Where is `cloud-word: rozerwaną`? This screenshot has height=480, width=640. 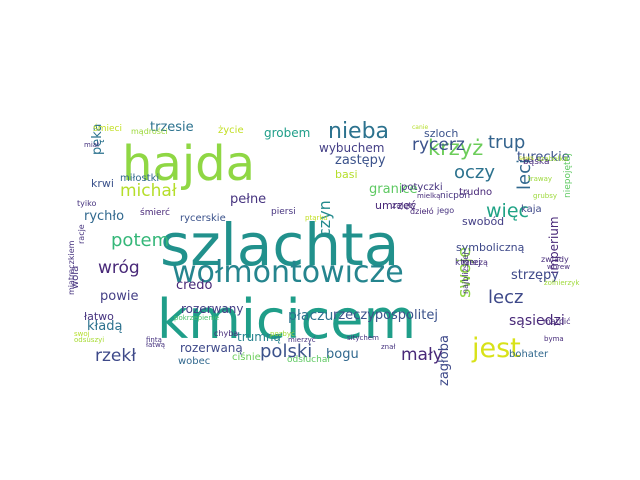 cloud-word: rozerwaną is located at coordinates (211, 348).